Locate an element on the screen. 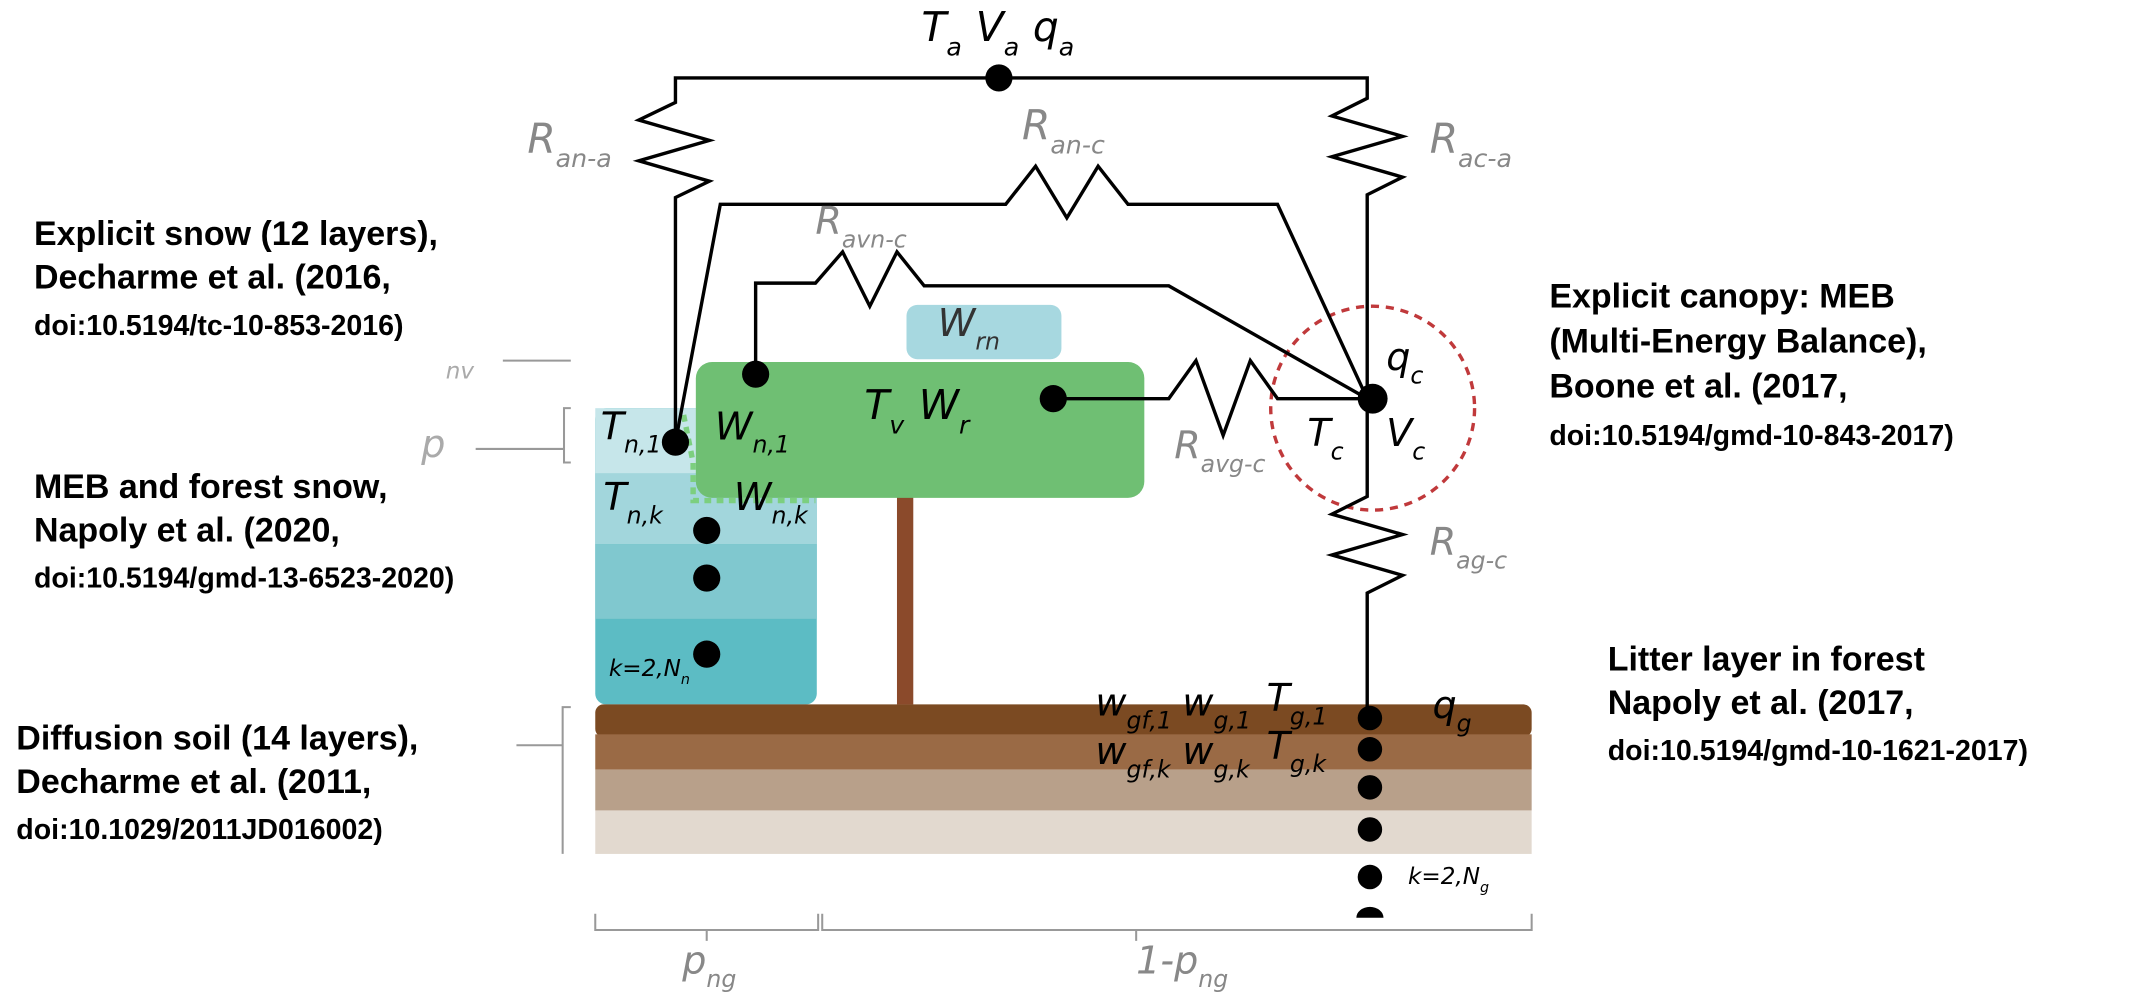 The height and width of the screenshot is (993, 2131). symbol-label: nv is located at coordinates (460, 371).